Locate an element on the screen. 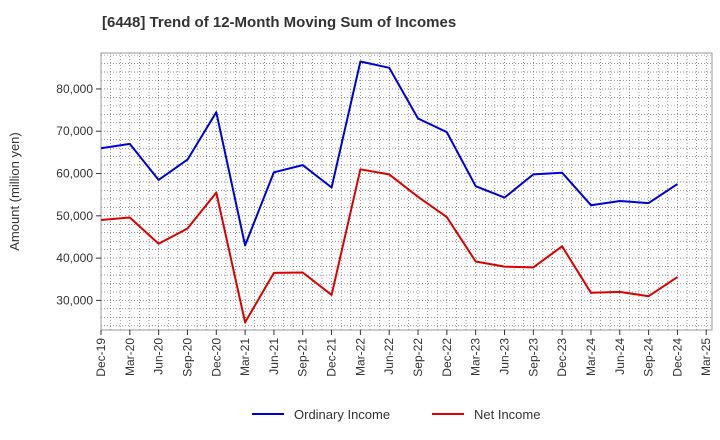 This screenshot has height=440, width=720. x-tick-label: Jun-24 is located at coordinates (620, 356).